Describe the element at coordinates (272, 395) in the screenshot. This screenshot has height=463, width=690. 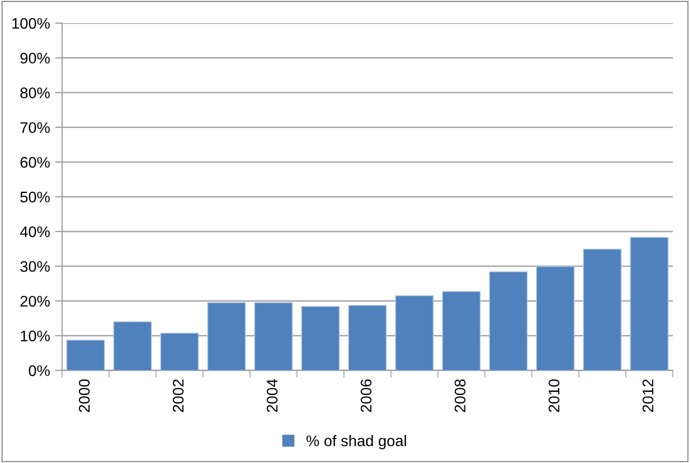
I see `x-tick-label: 2004` at that location.